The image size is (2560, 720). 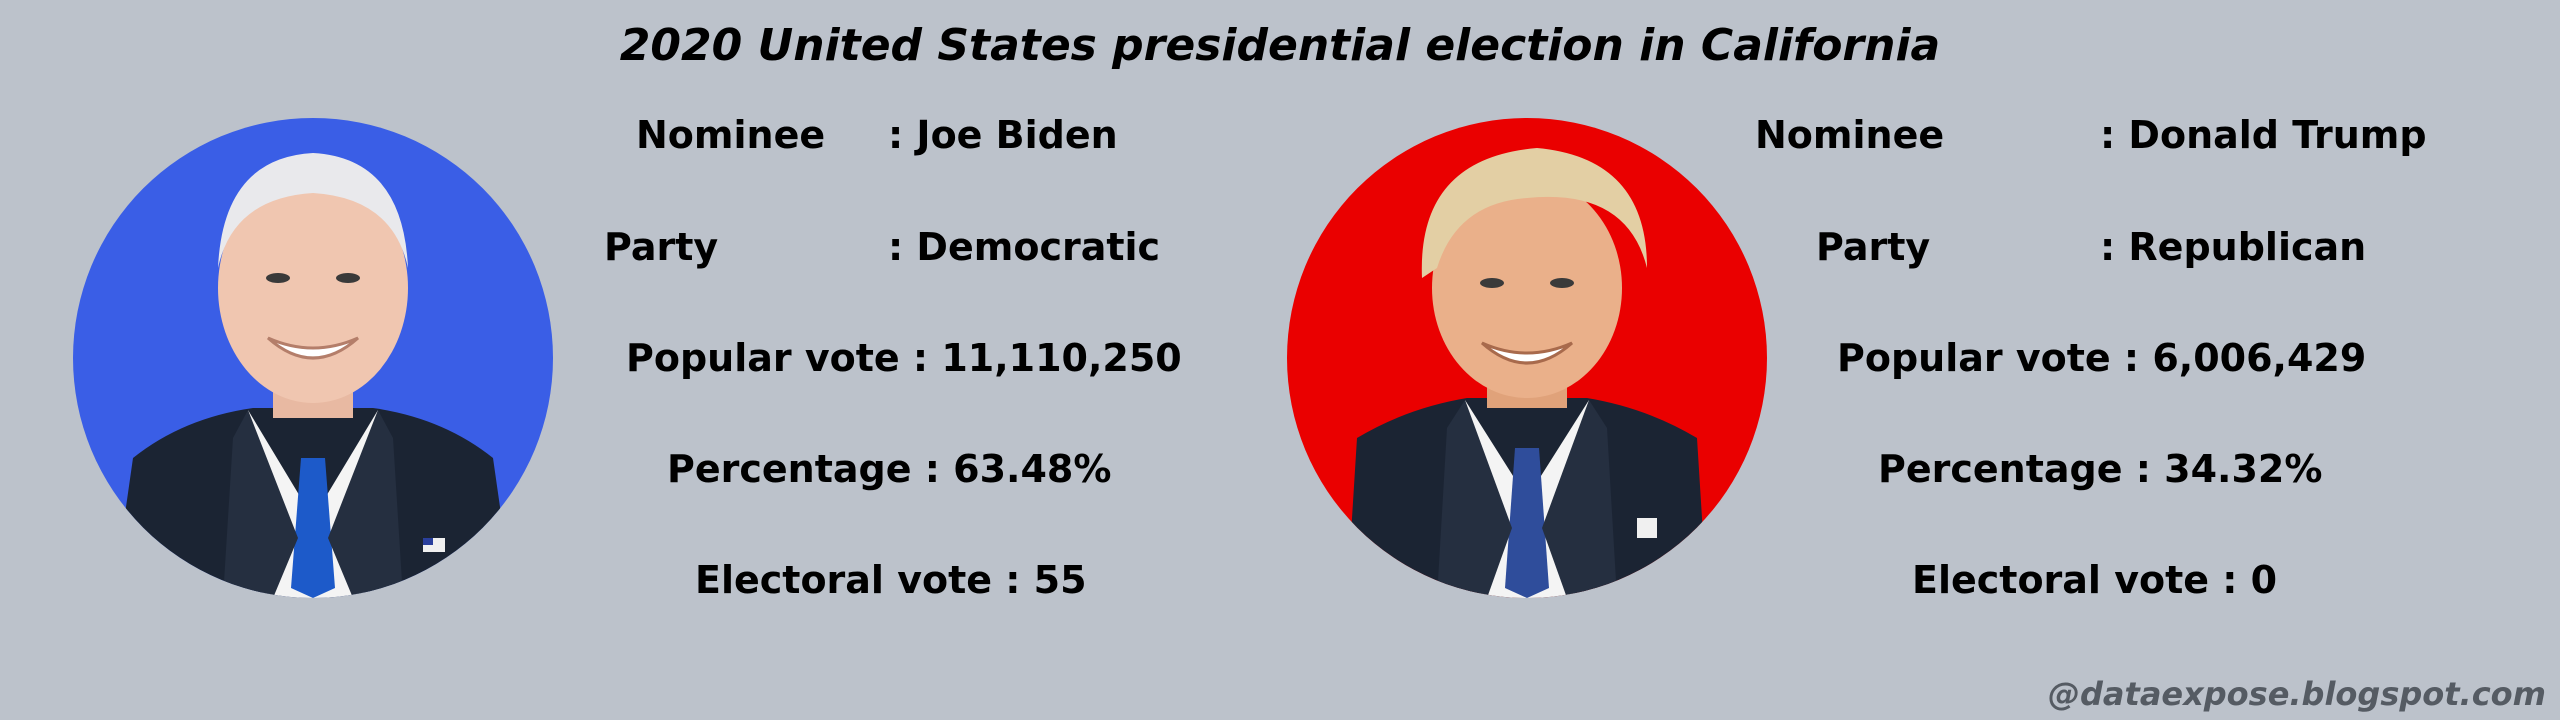 What do you see at coordinates (313, 358) in the screenshot?
I see `candidate-portrait-democratic` at bounding box center [313, 358].